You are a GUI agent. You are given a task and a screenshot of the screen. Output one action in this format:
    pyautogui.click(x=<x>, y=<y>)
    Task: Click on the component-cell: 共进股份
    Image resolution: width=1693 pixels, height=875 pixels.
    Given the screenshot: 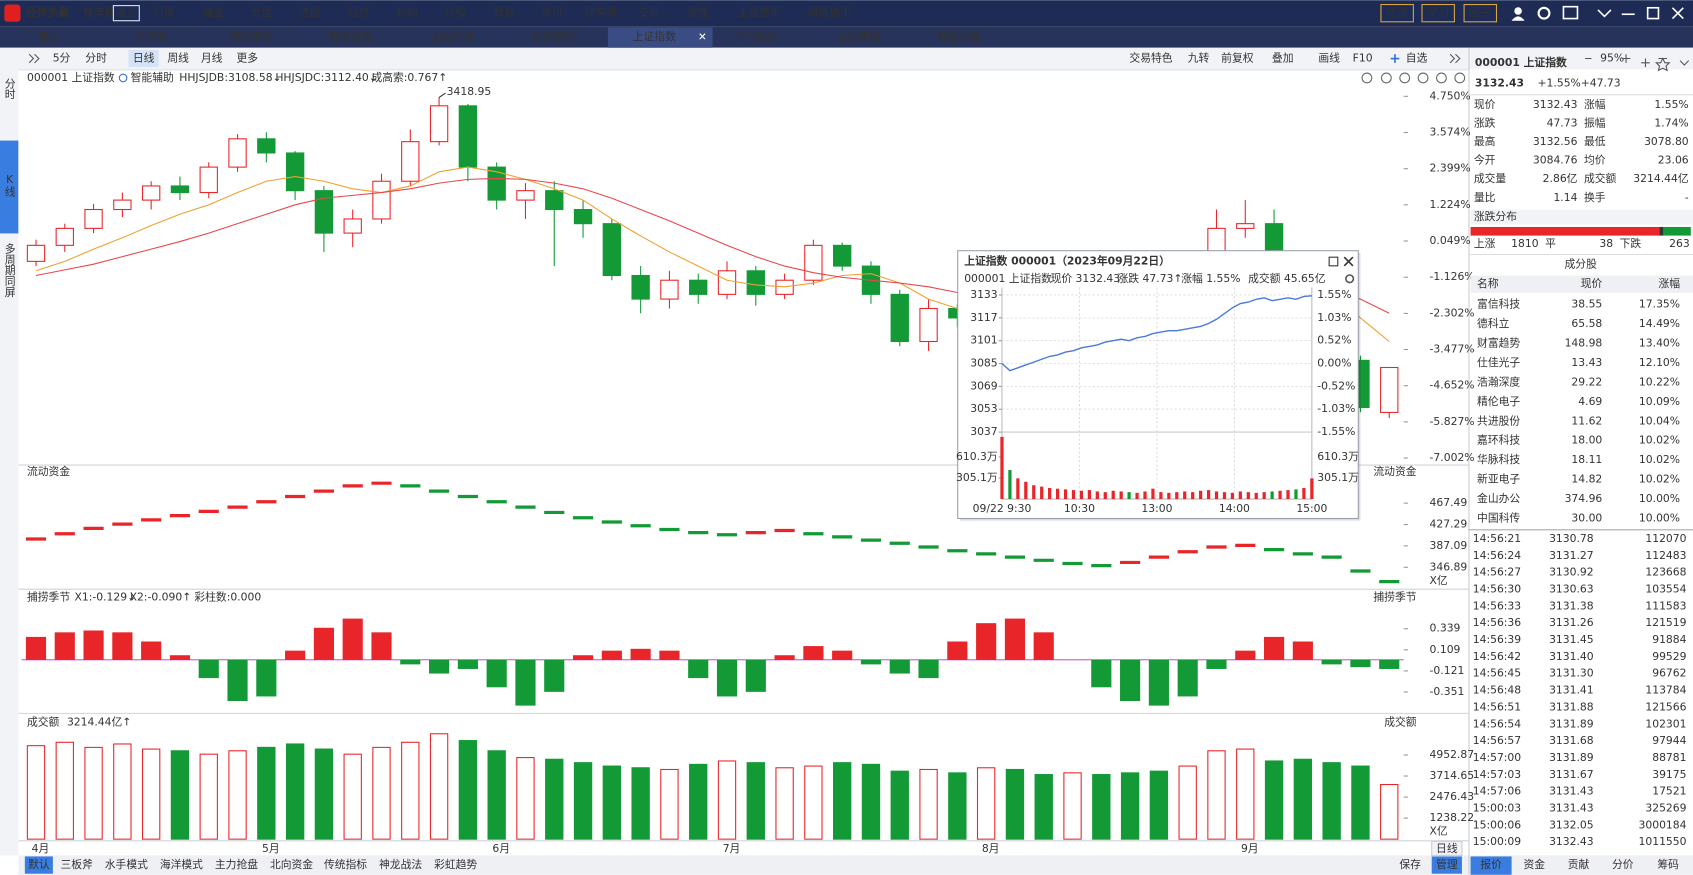 What is the action you would take?
    pyautogui.click(x=1498, y=420)
    